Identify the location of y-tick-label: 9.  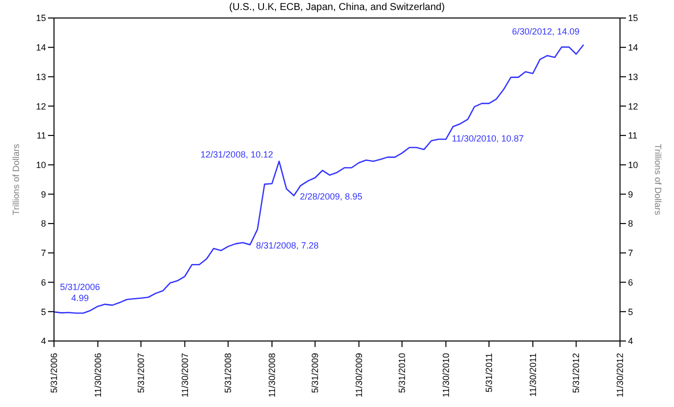
(43, 194).